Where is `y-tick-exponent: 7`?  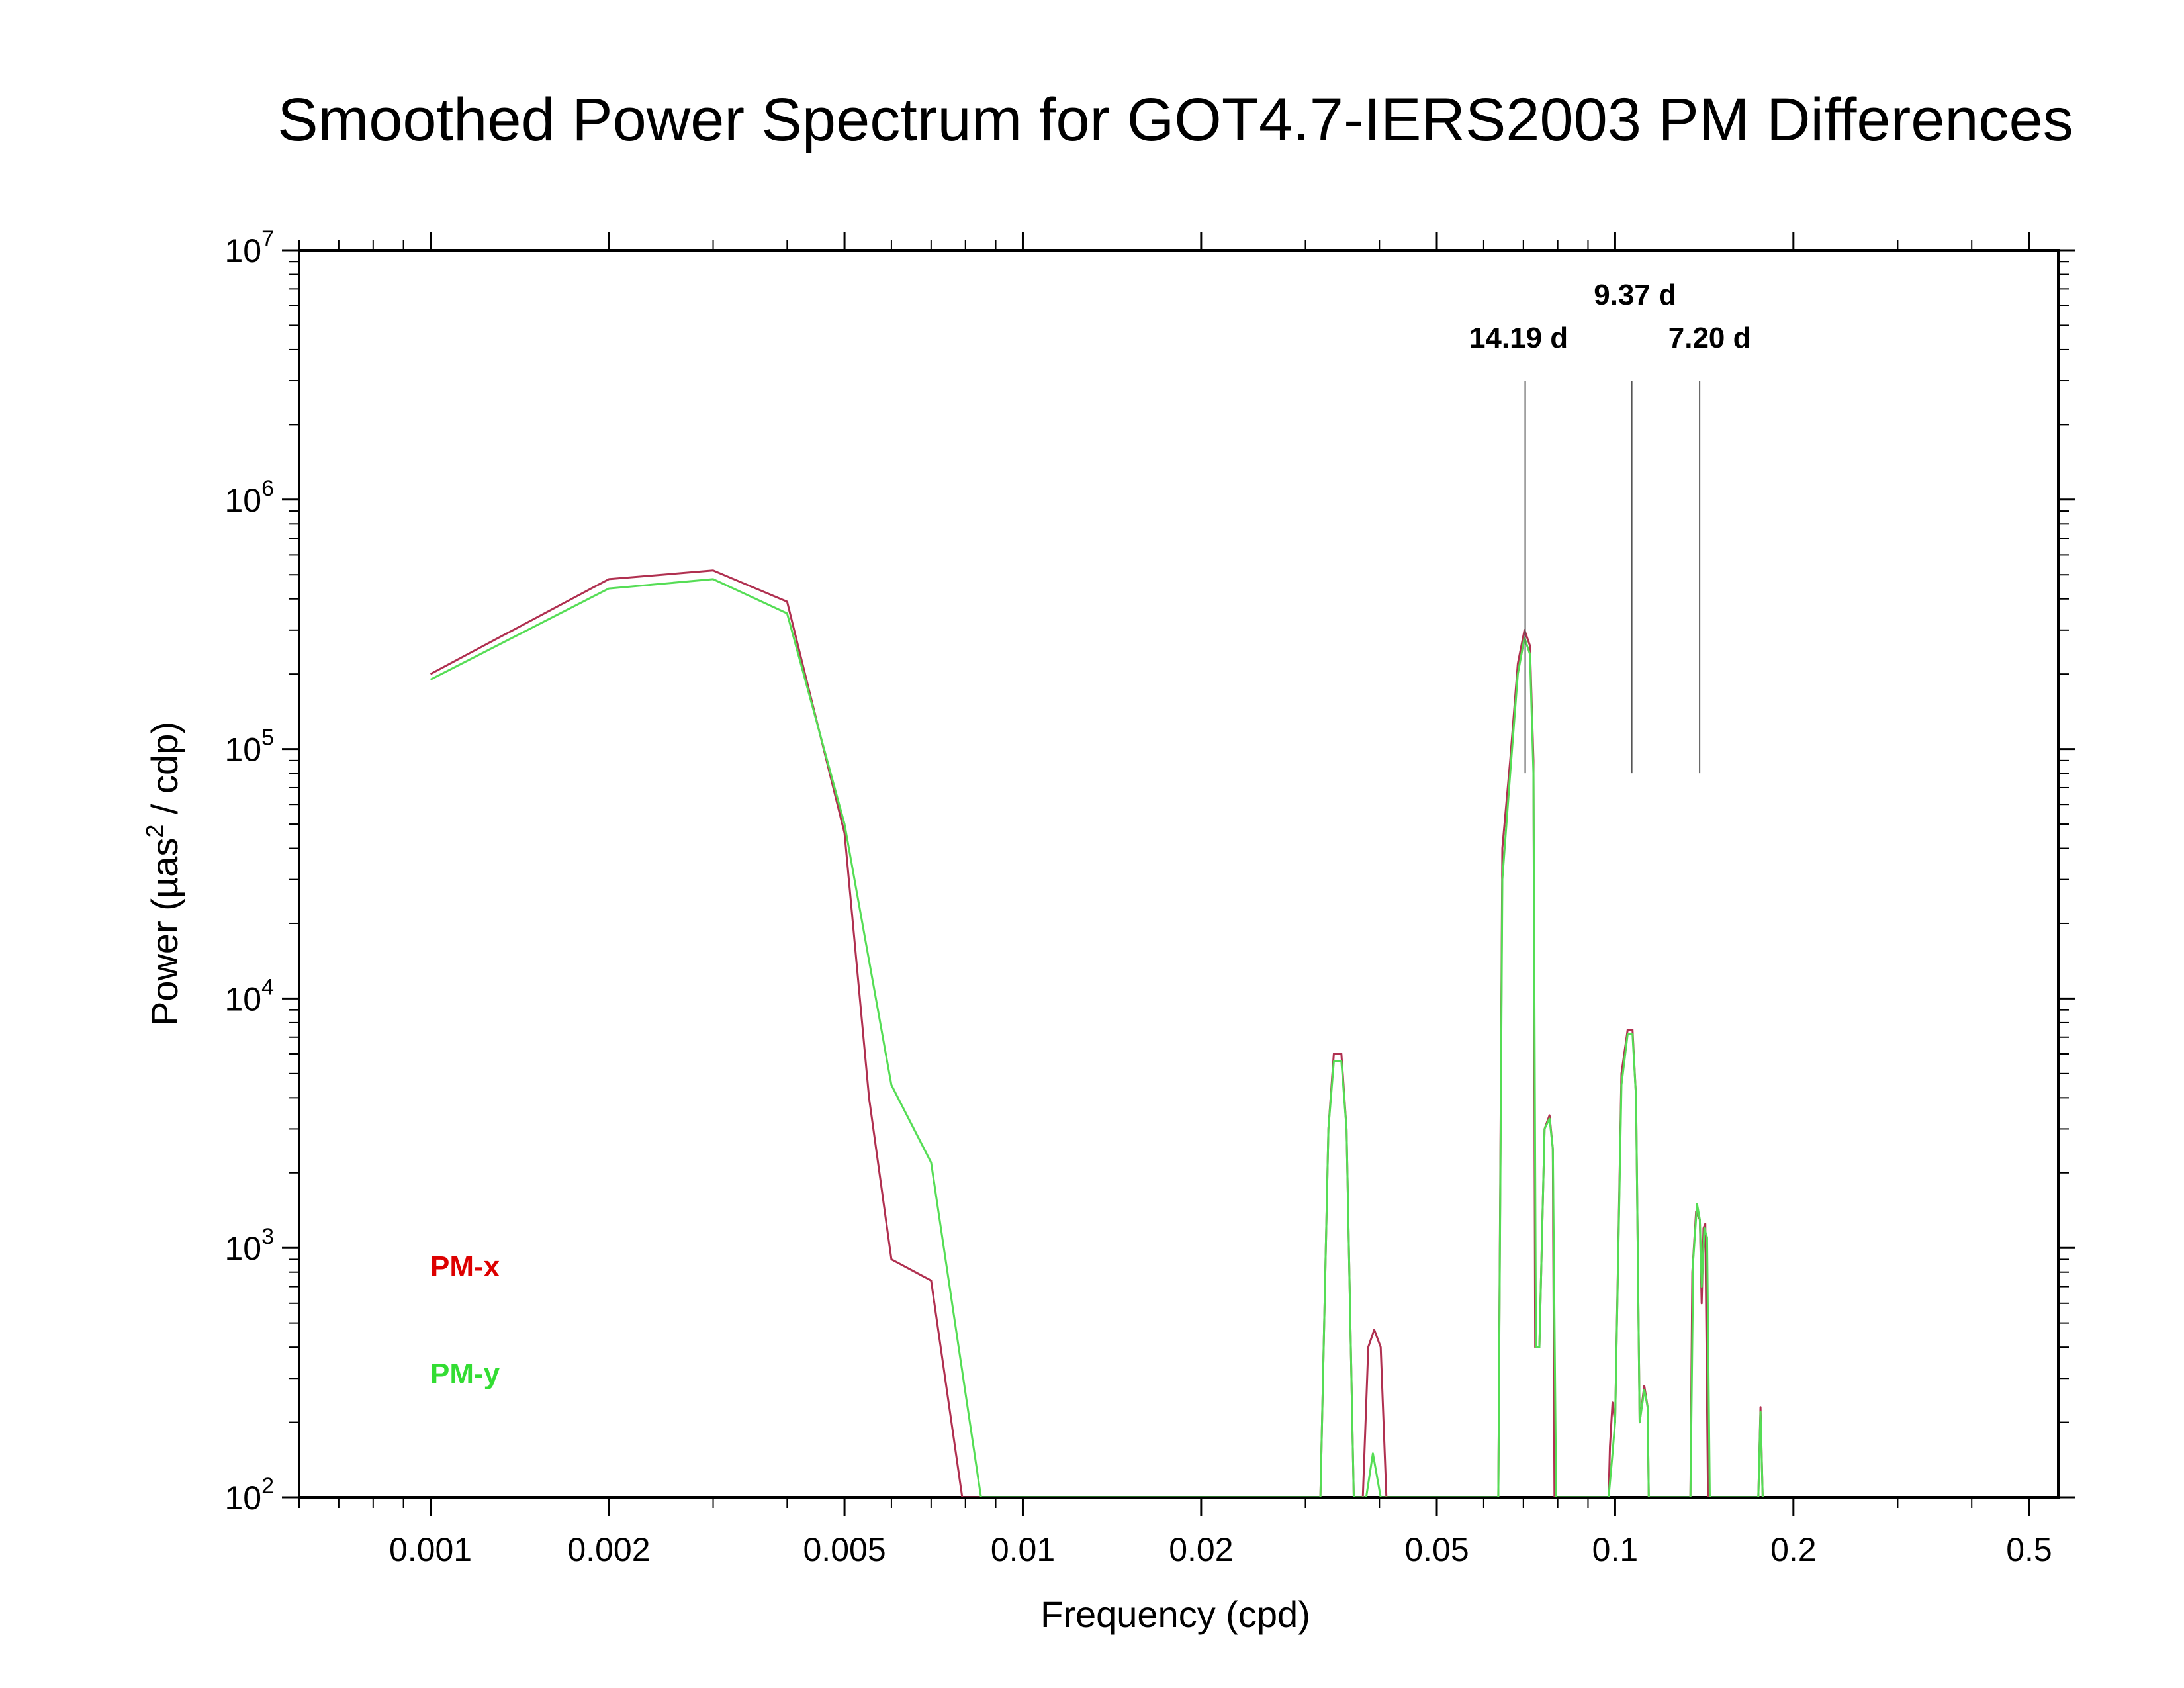 y-tick-exponent: 7 is located at coordinates (267, 239).